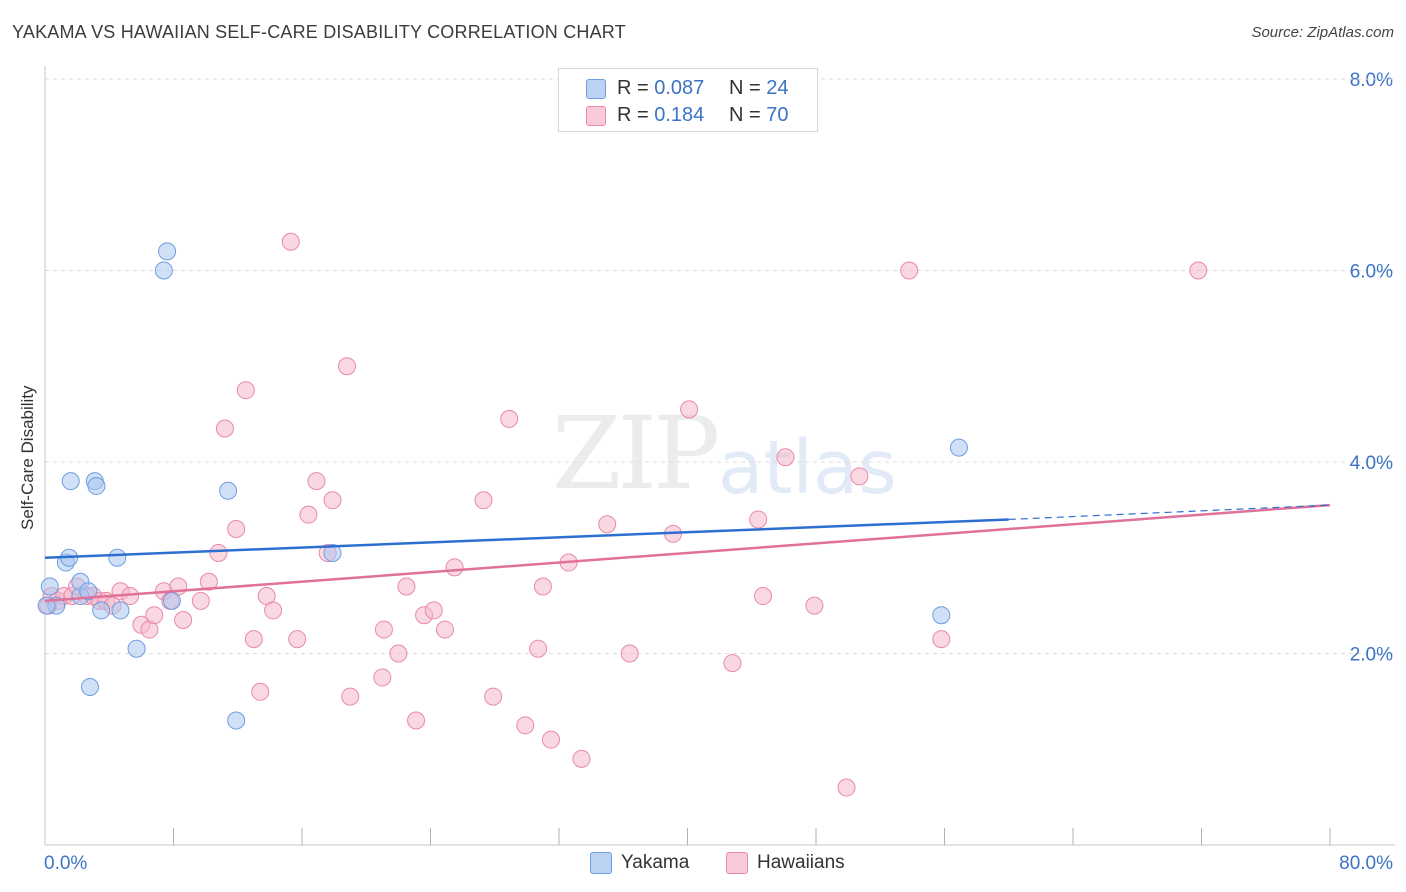  Describe the element at coordinates (1371, 80) in the screenshot. I see `y-tick-label: 8.0%` at that location.